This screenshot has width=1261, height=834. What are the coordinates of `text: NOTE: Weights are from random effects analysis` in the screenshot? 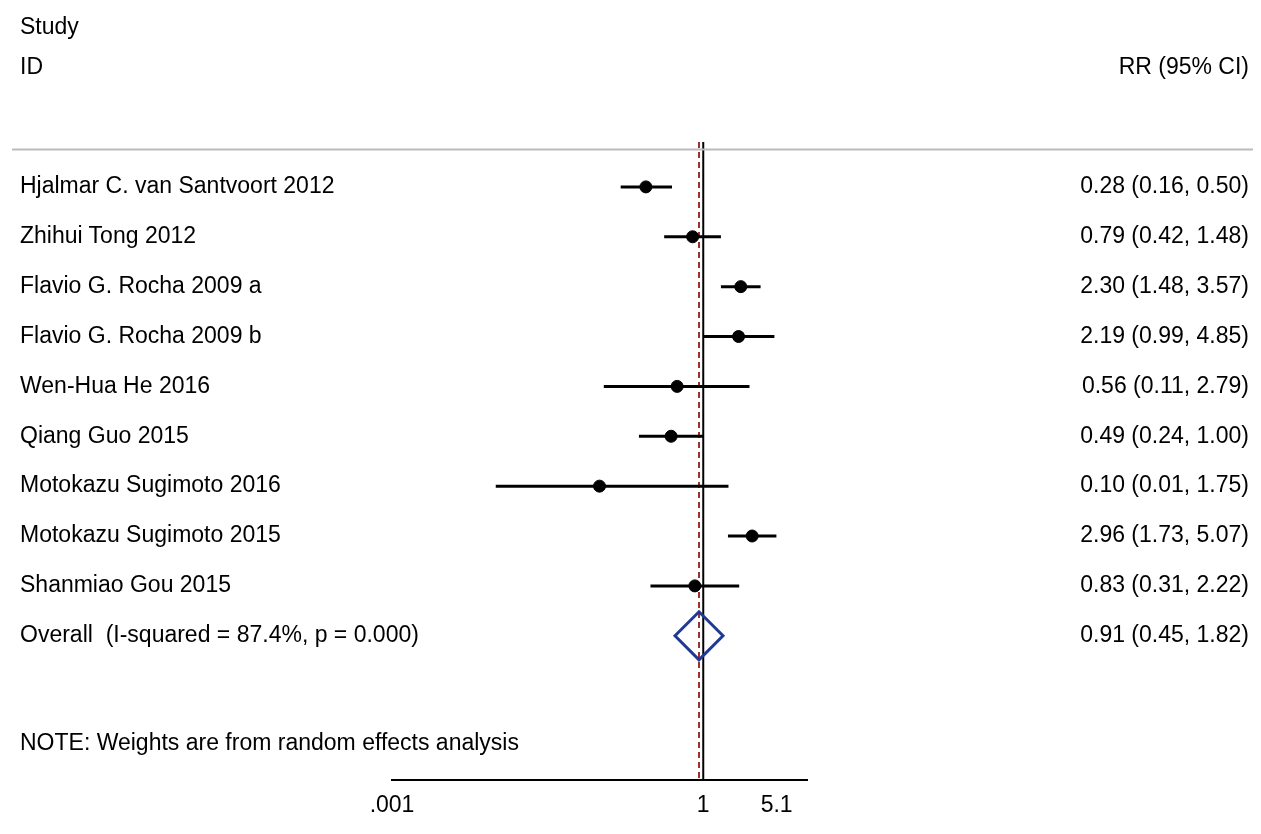 It's located at (269, 741).